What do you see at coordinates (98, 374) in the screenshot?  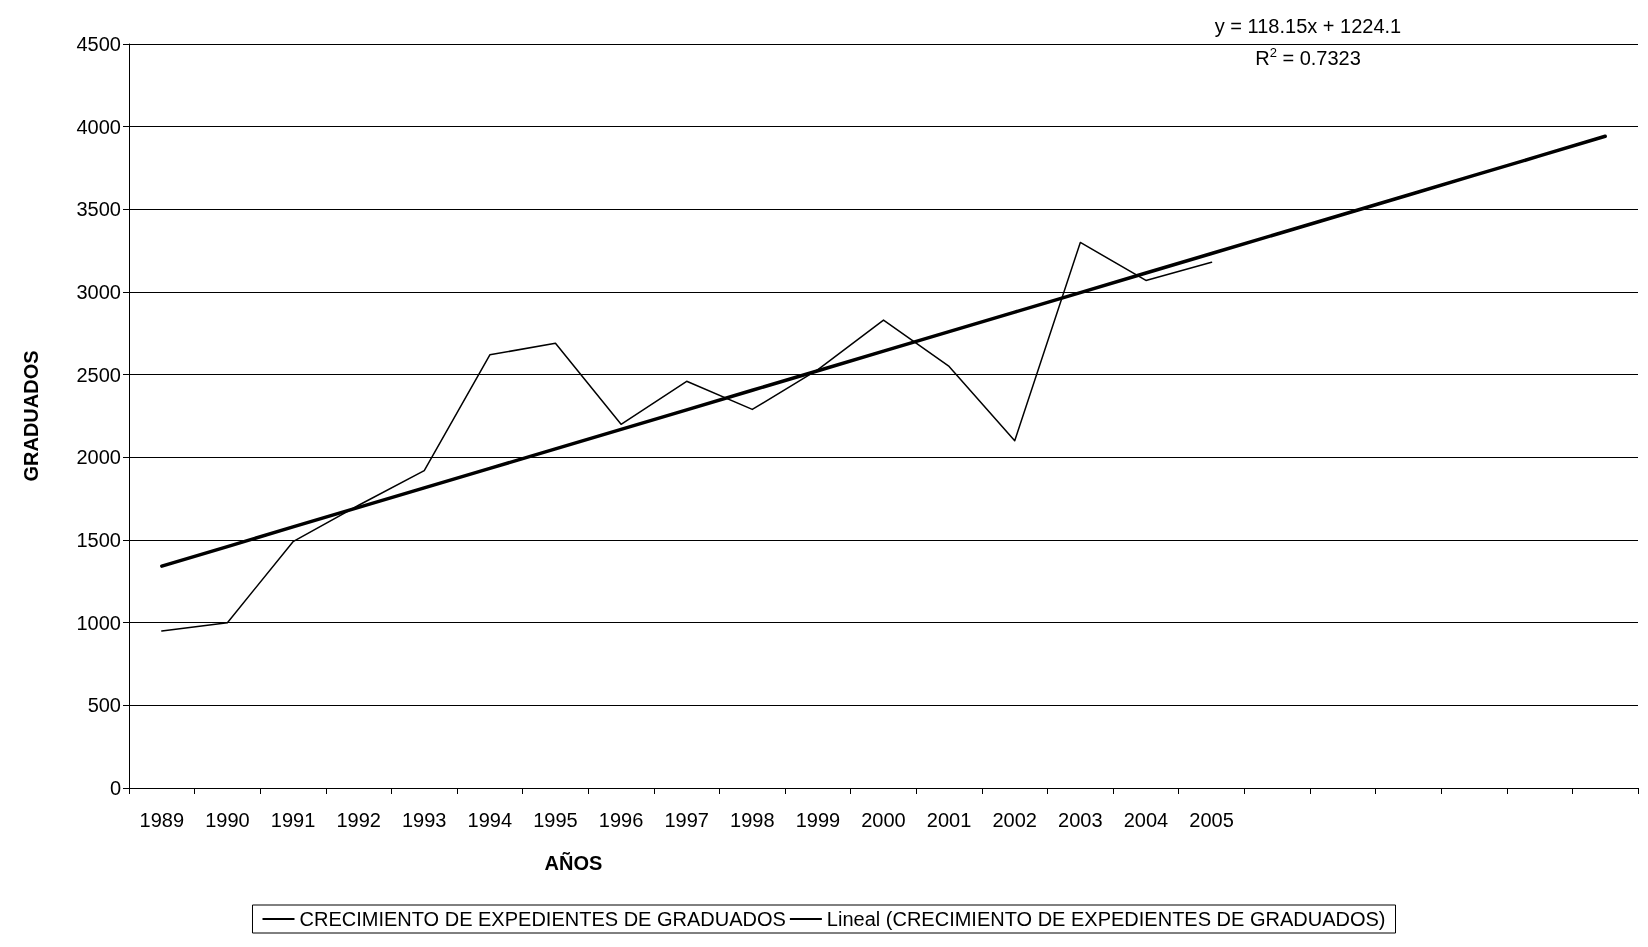 I see `y-tick-label: 2500` at bounding box center [98, 374].